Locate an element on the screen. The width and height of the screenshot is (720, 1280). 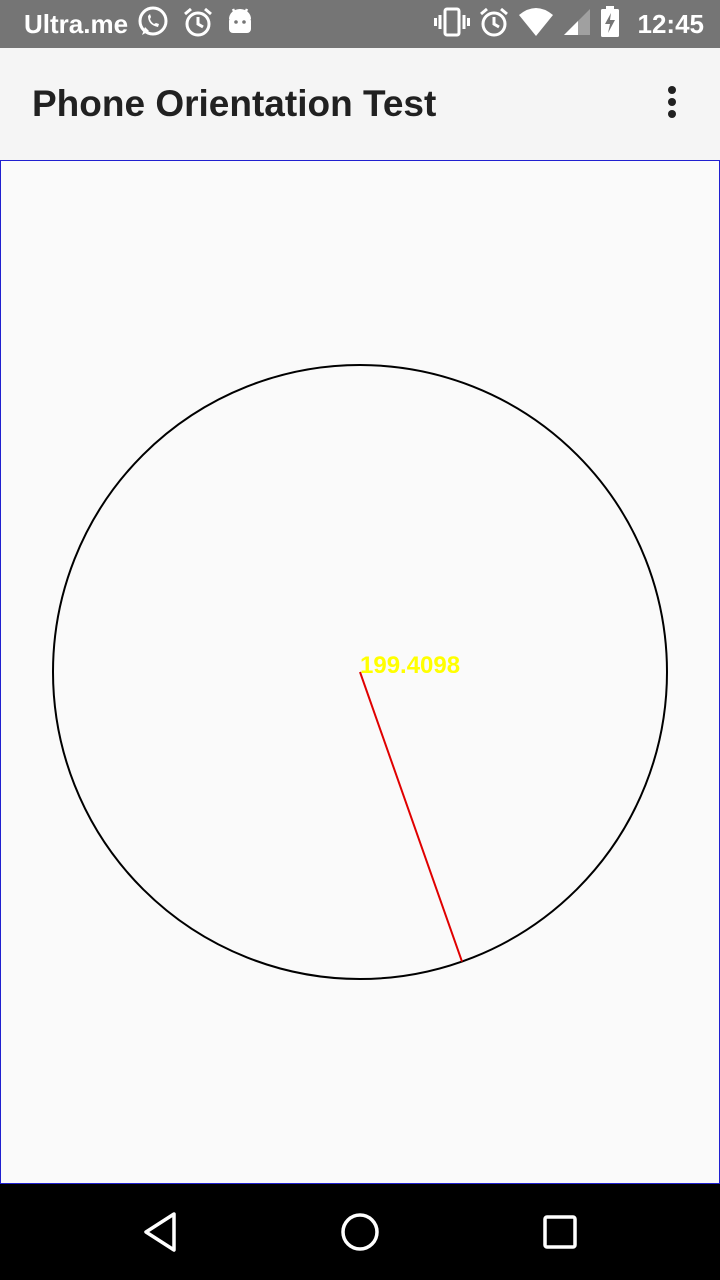
home-button is located at coordinates (360, 1232).